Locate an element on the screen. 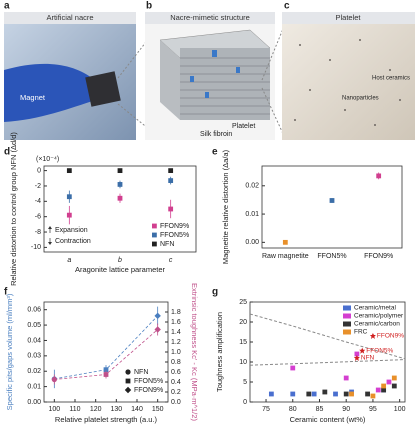 The height and width of the screenshot is (432, 417). x-axis-label: Ceramic content (wt%) is located at coordinates (328, 419).